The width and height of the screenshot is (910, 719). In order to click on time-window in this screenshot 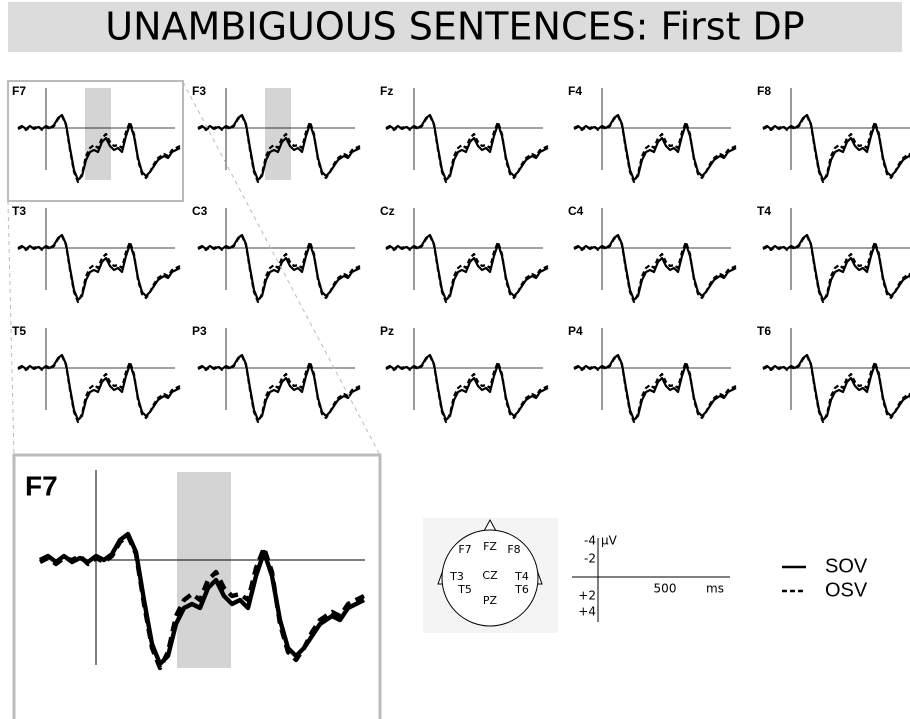, I will do `click(204, 570)`.